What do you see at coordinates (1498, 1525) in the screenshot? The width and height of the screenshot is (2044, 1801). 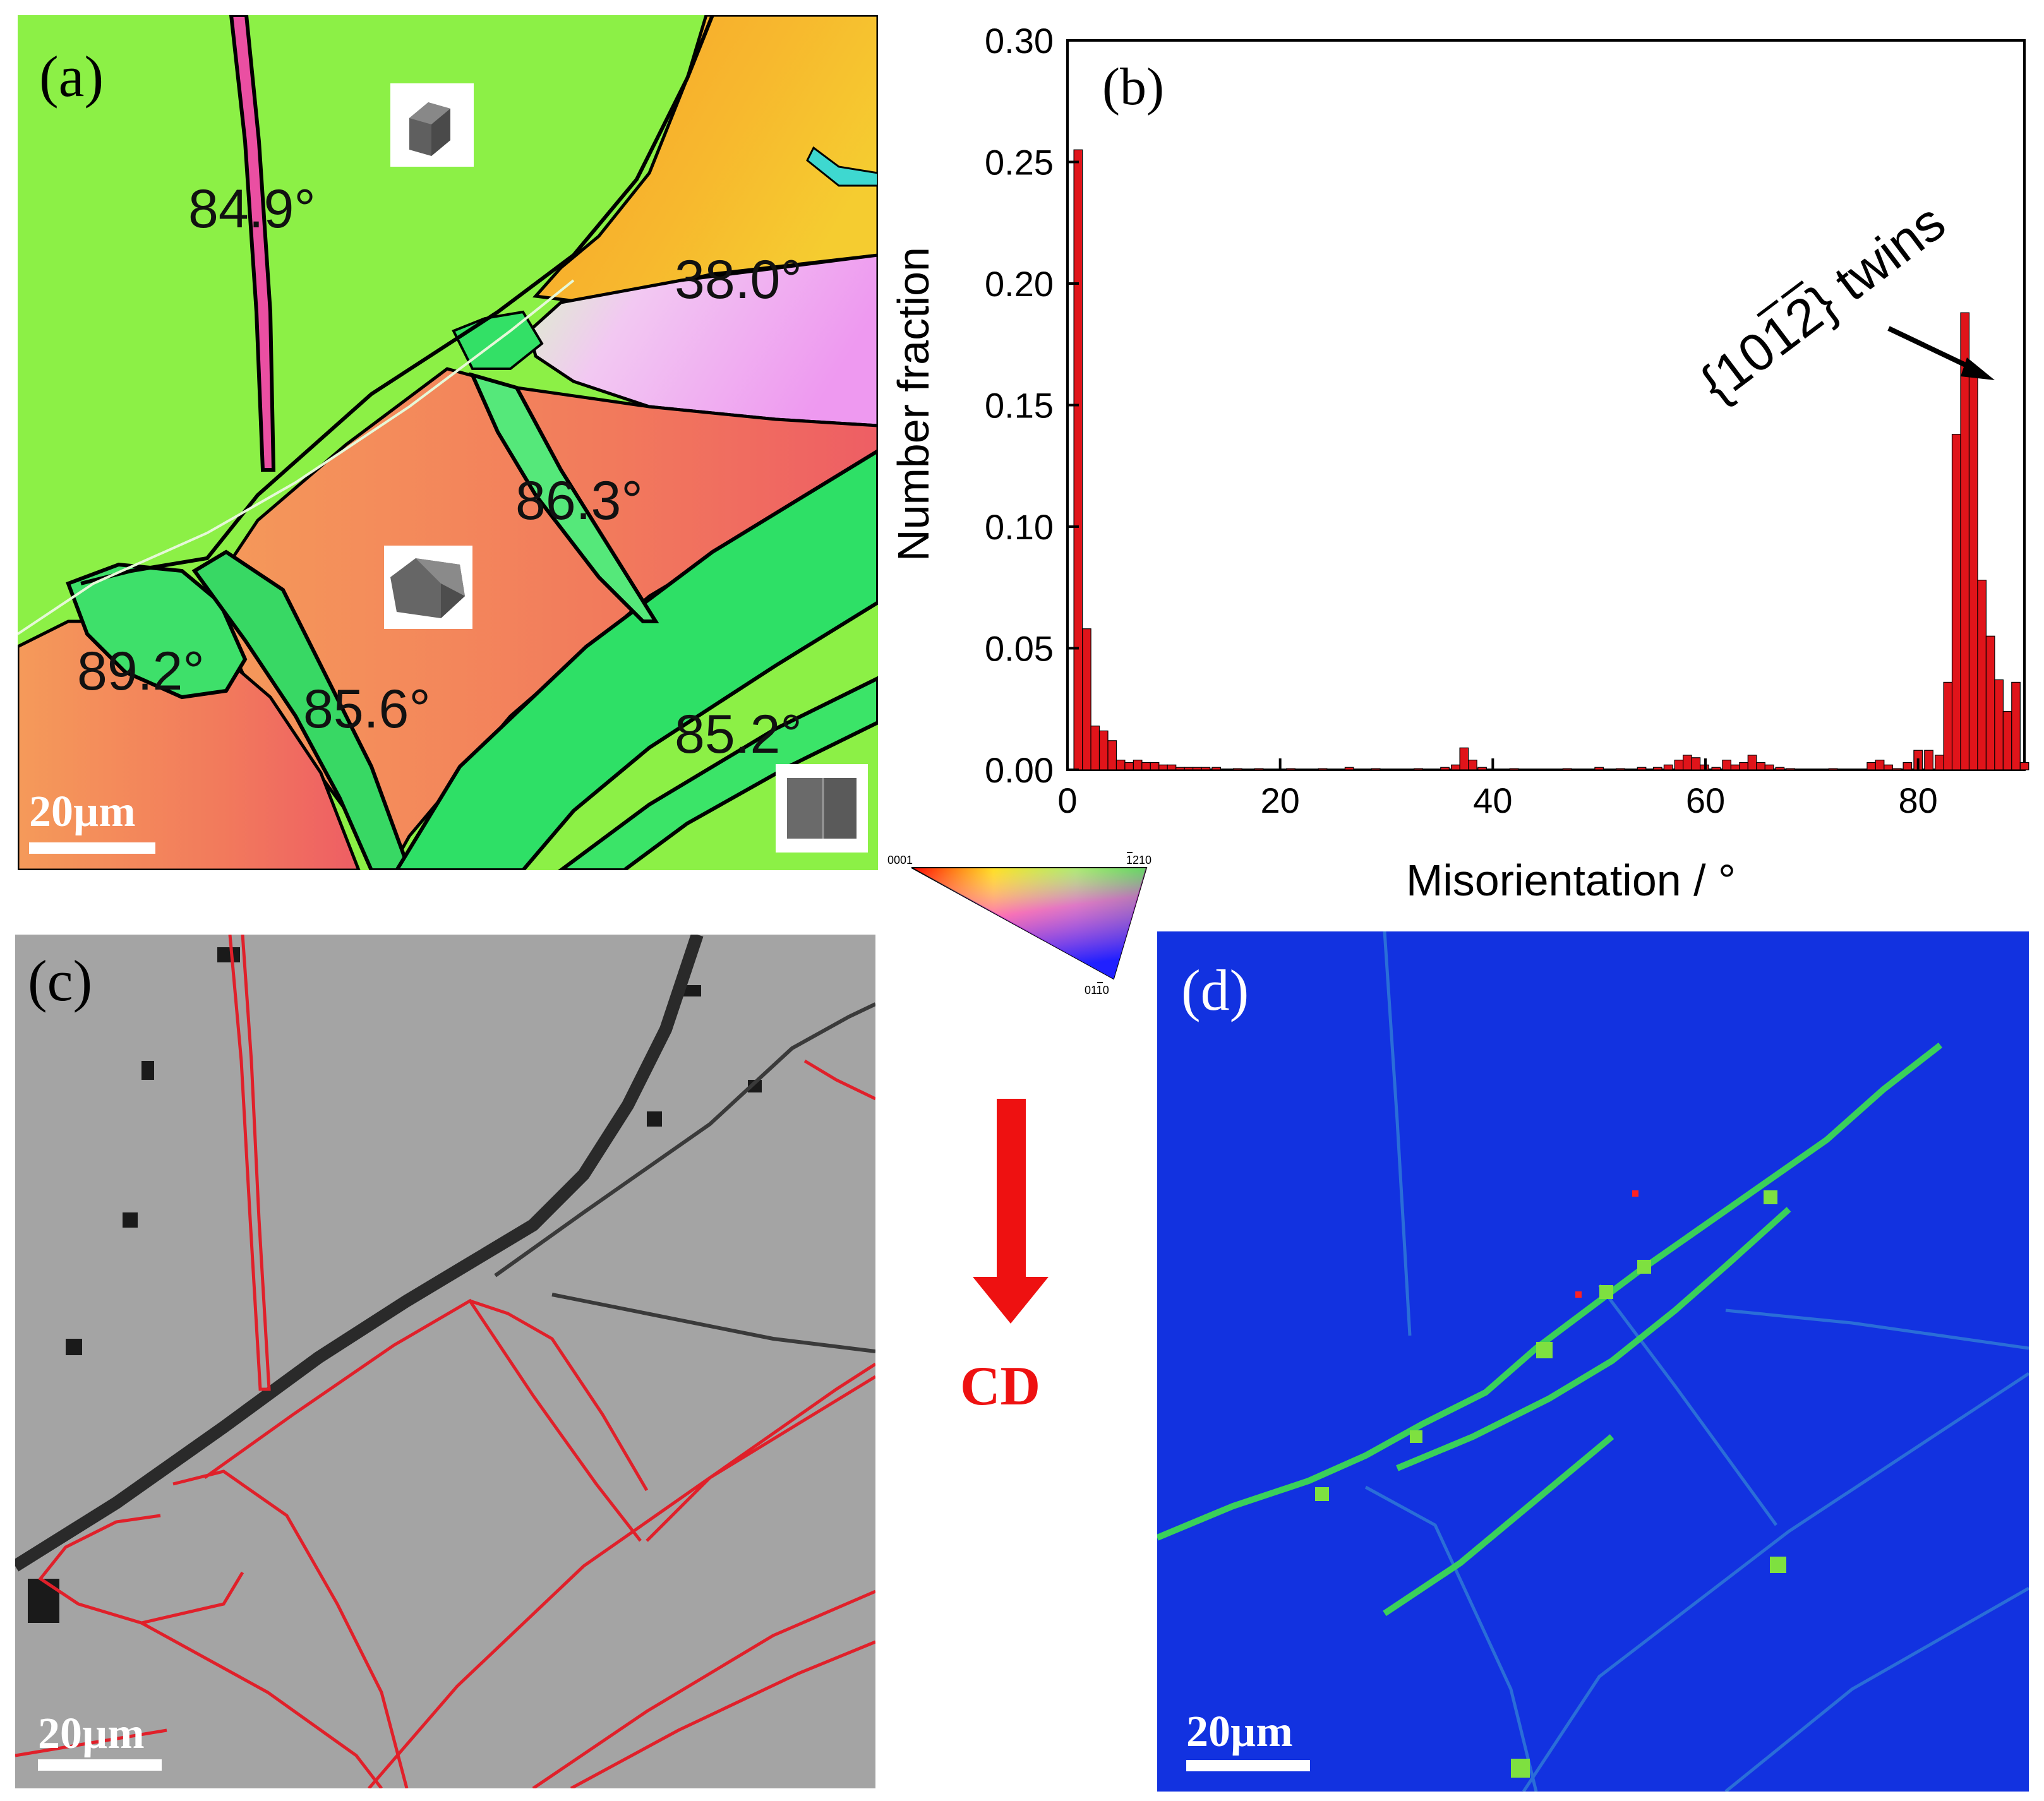 I see `kam-band-lower` at bounding box center [1498, 1525].